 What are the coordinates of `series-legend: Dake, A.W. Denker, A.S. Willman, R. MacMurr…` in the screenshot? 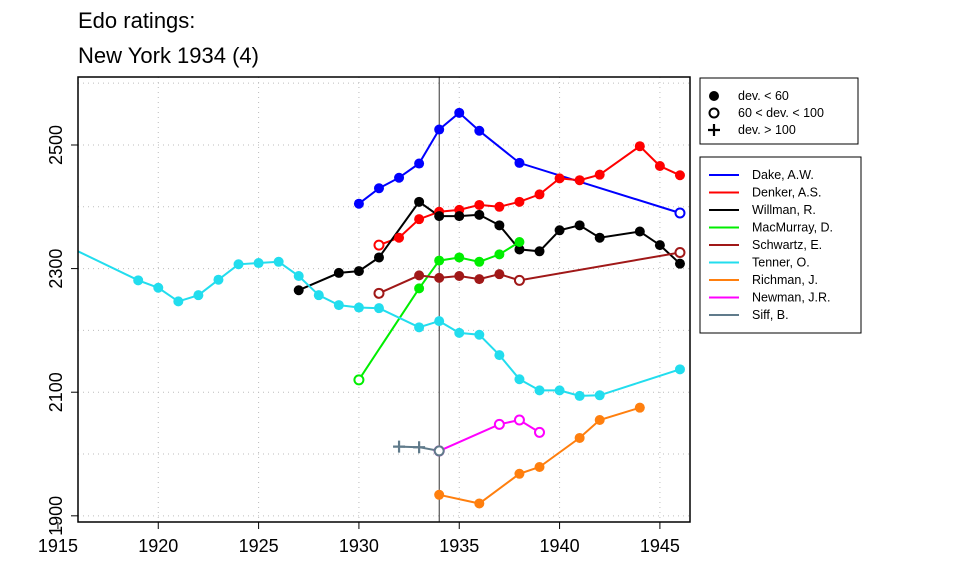 It's located at (780, 245).